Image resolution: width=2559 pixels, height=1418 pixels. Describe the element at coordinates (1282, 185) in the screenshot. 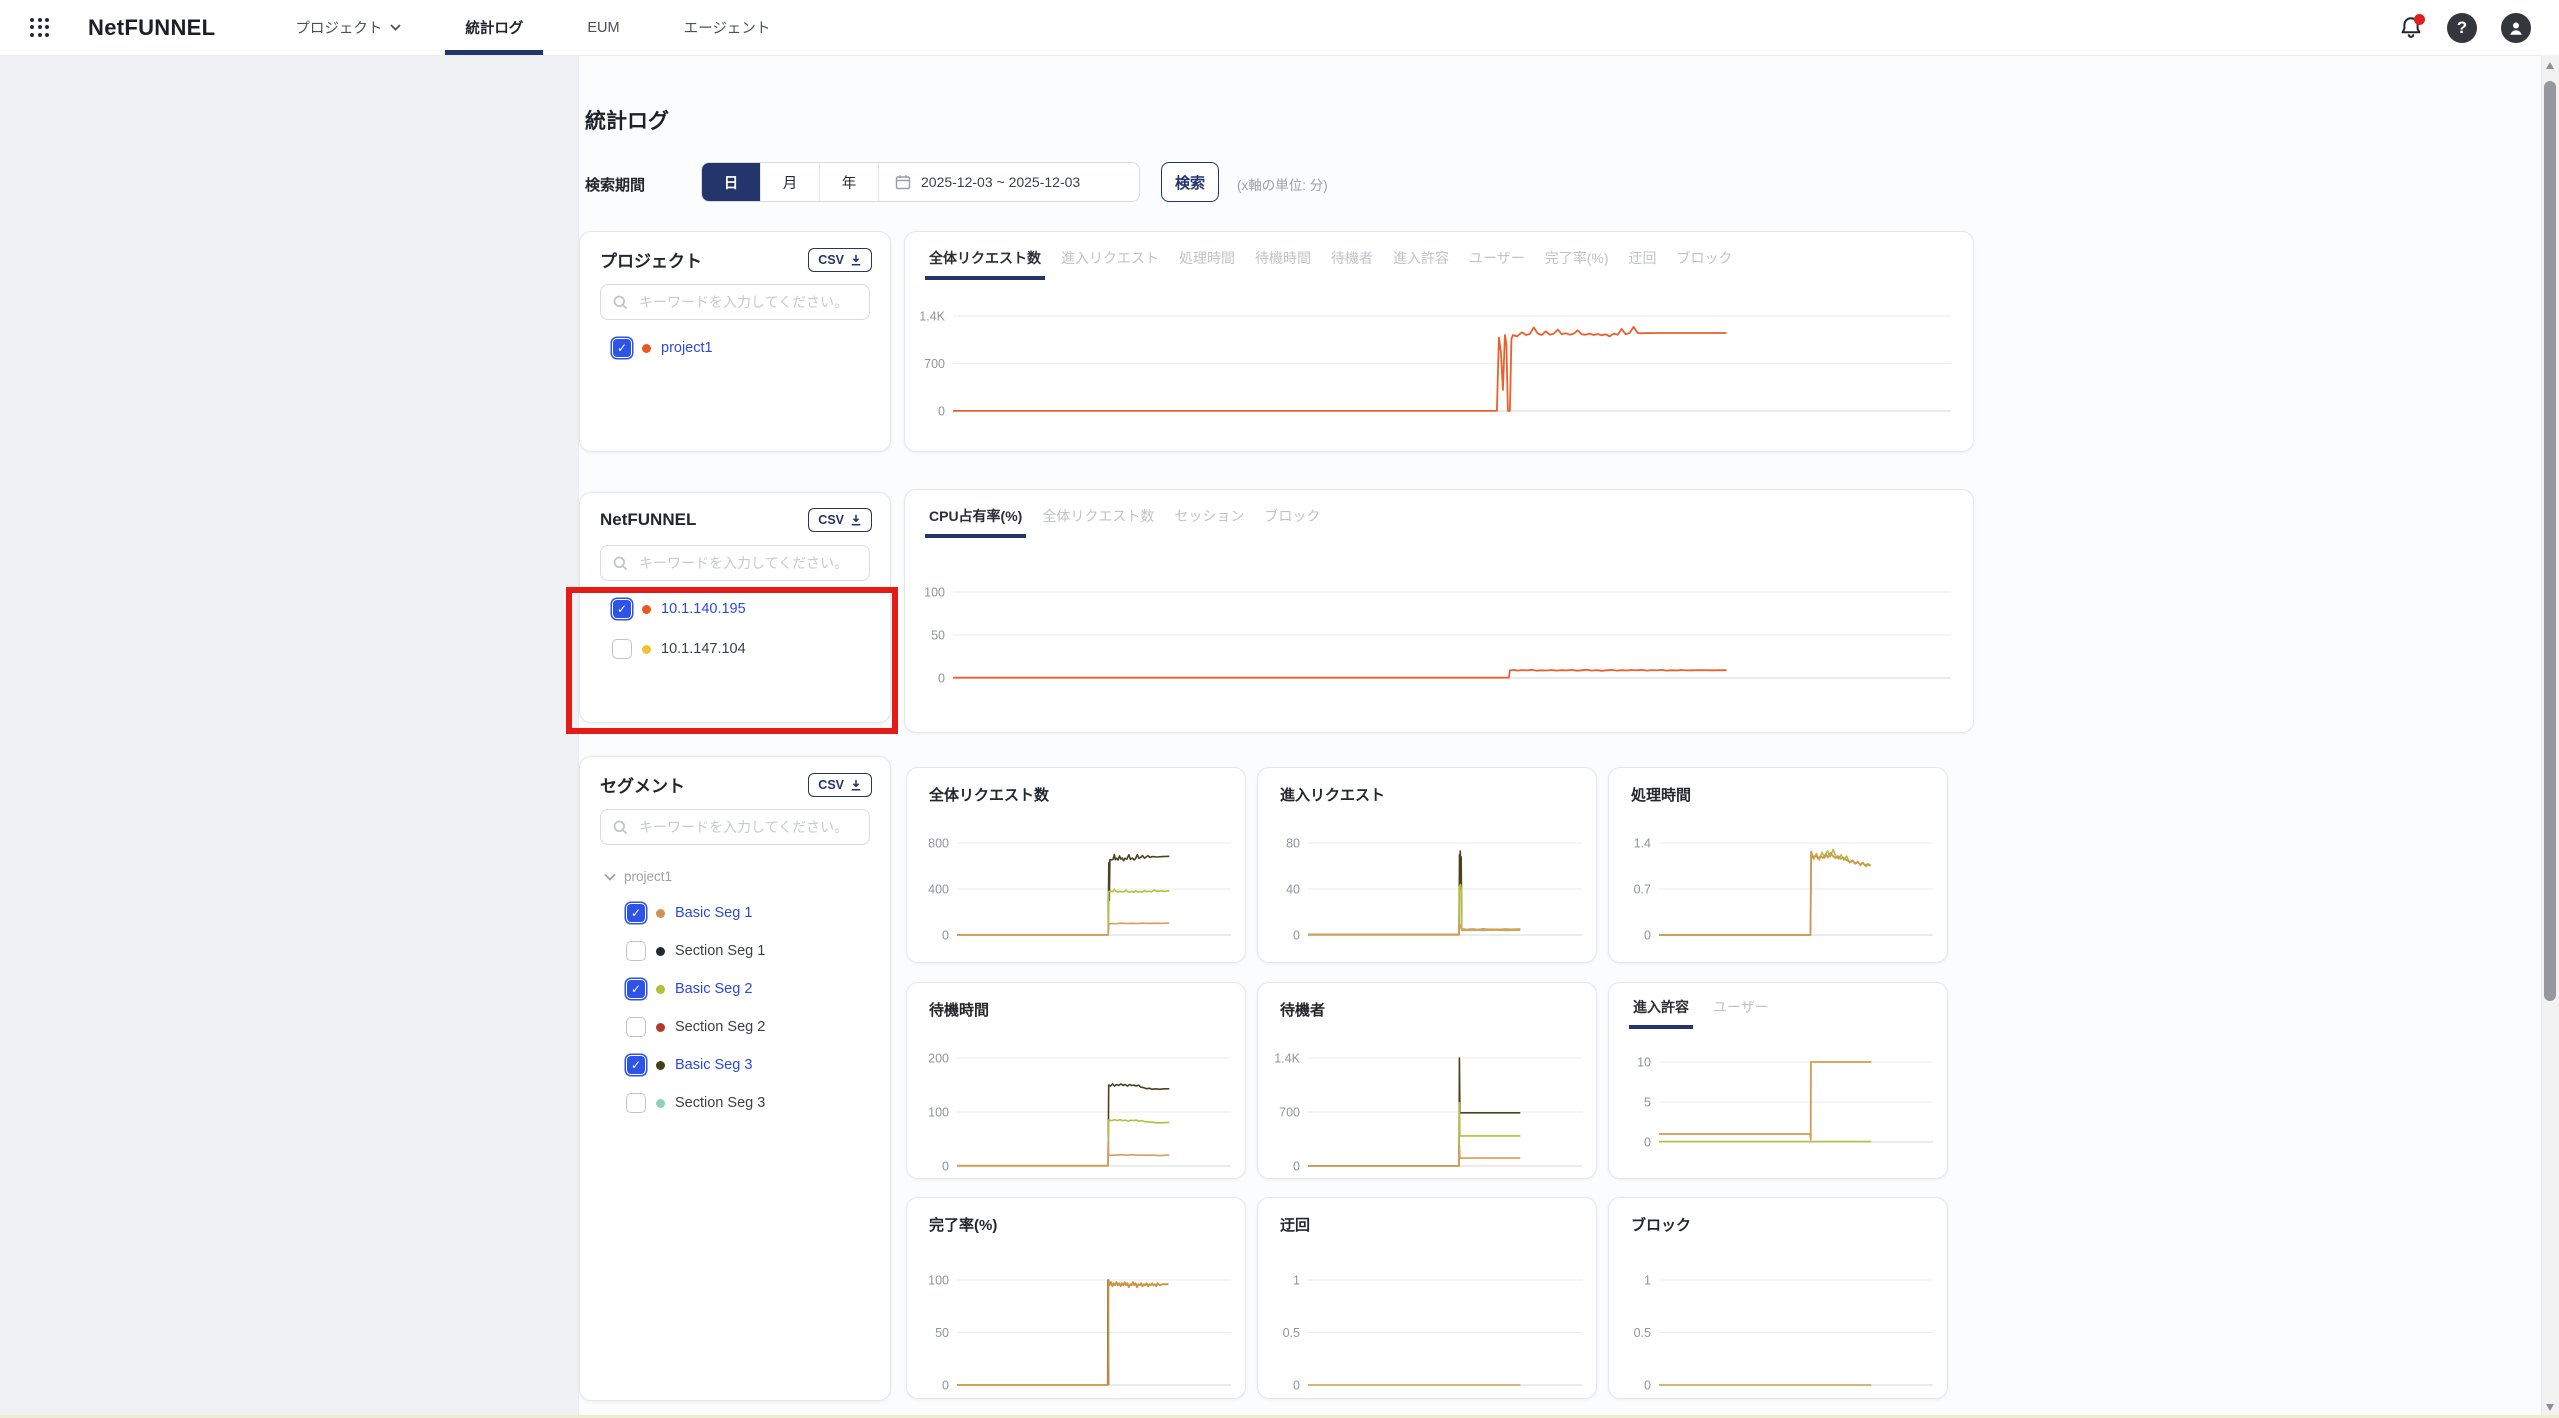

I see `x-axis-unit-note: (x軸の単位: 分)` at that location.